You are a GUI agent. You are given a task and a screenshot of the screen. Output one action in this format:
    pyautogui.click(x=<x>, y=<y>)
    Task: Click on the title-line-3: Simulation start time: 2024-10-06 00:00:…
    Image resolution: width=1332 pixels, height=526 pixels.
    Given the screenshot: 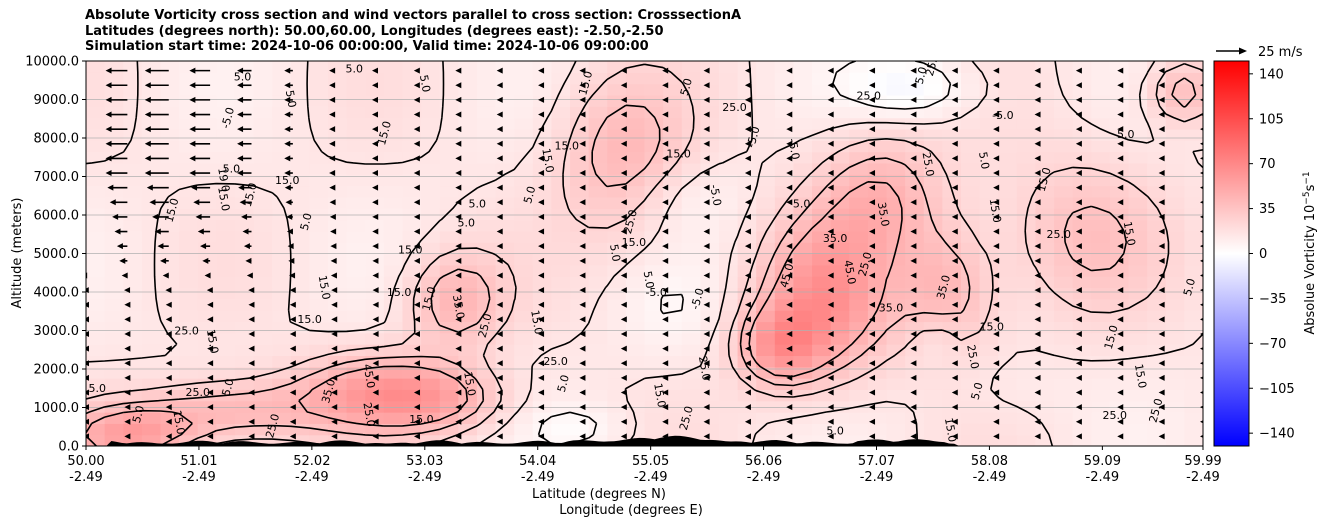 What is the action you would take?
    pyautogui.click(x=367, y=46)
    